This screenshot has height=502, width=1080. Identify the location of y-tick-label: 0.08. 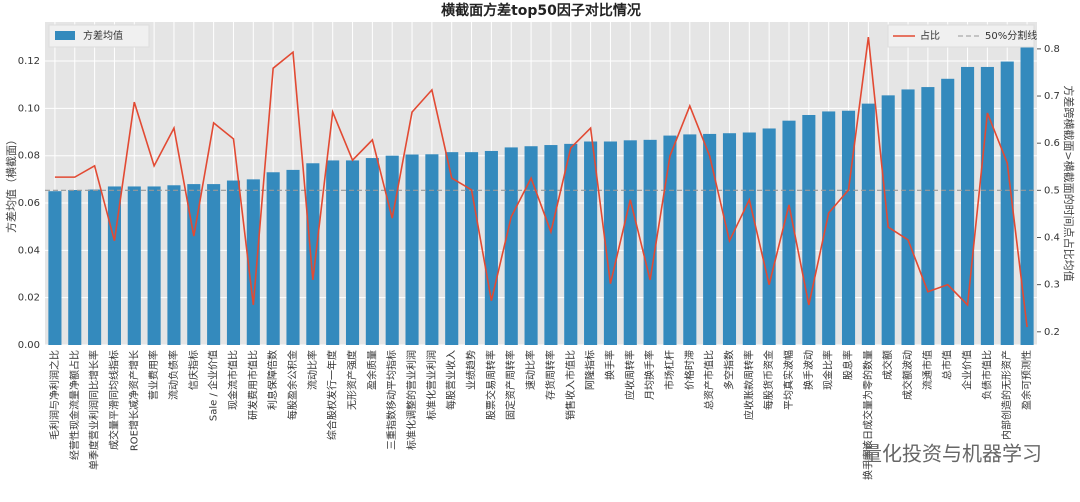
(29, 156).